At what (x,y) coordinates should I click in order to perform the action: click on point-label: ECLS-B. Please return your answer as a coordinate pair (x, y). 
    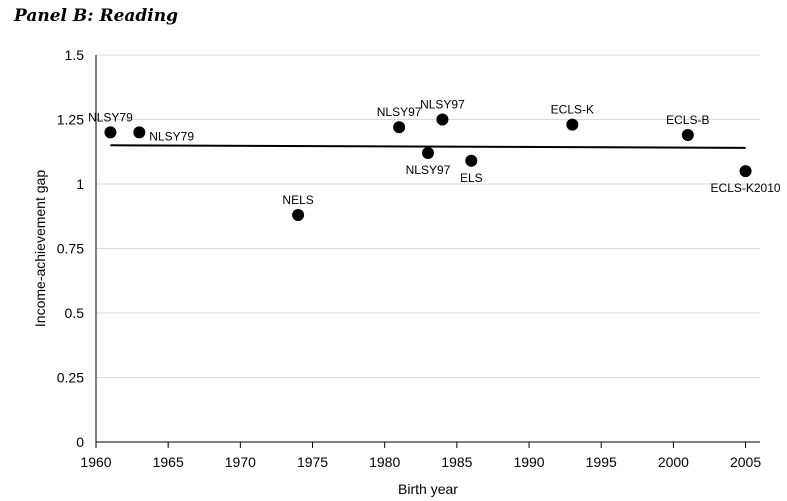
    Looking at the image, I should click on (687, 120).